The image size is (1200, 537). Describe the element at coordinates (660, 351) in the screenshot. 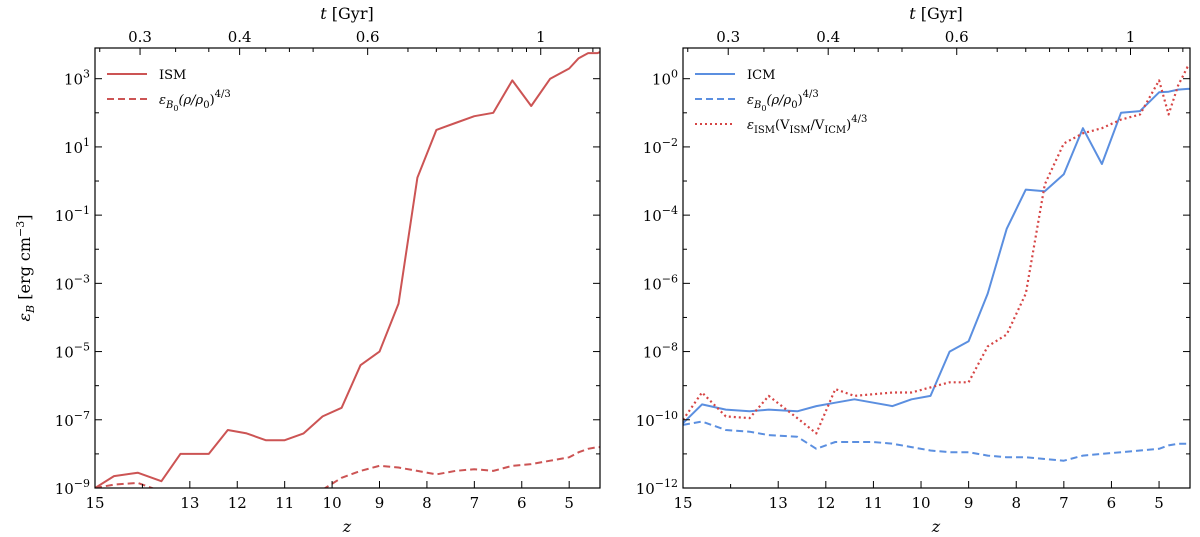

I see `y-tick-label: 10⁻⁸` at that location.